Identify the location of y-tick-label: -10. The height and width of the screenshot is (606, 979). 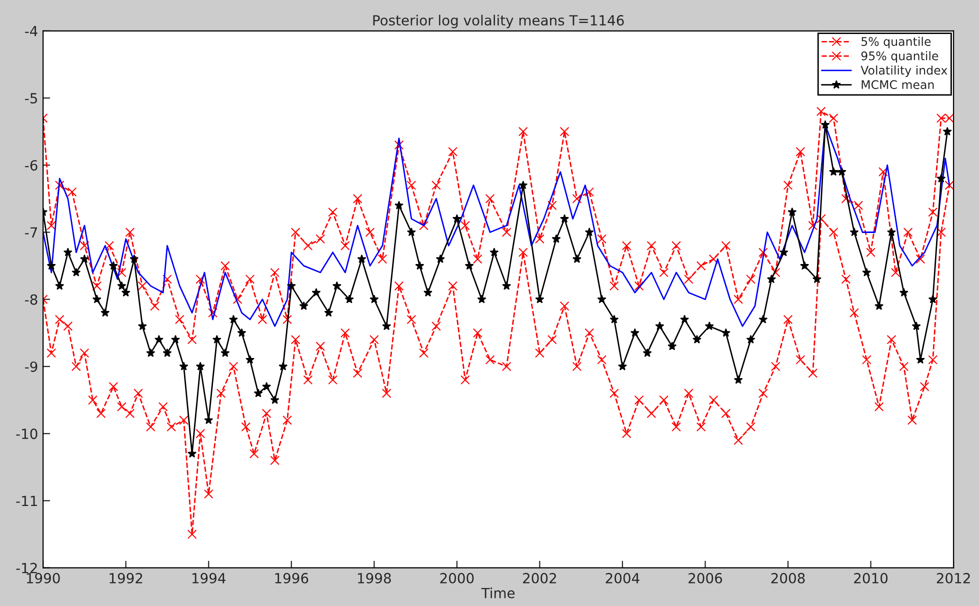
(27, 434).